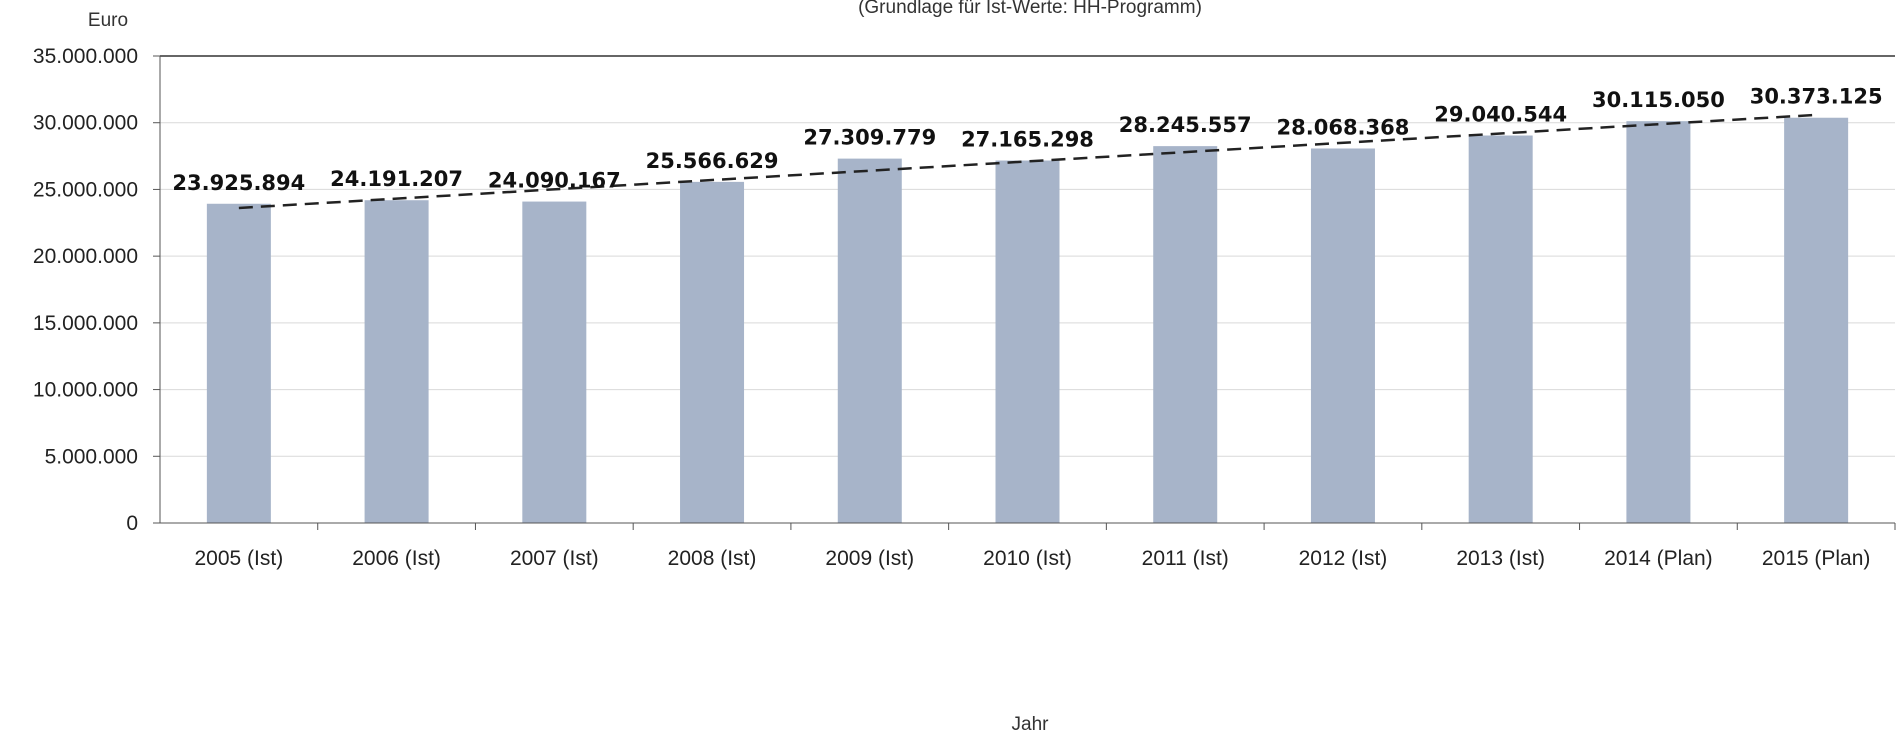  I want to click on x-tick-label: 2009 (Ist), so click(869, 558).